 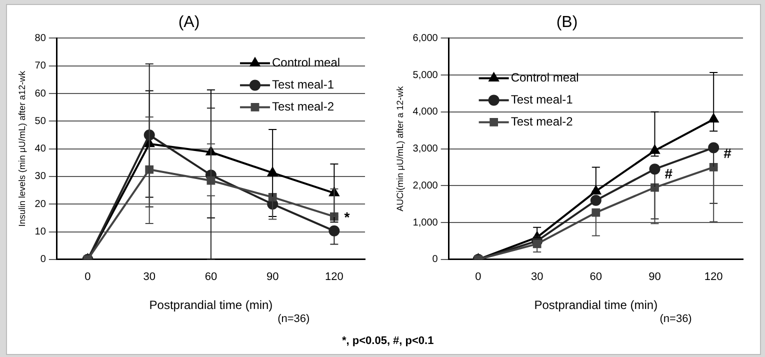 What do you see at coordinates (399, 149) in the screenshot?
I see `y-axis-title: AUCi(min μU/mL) after a 12-wk` at bounding box center [399, 149].